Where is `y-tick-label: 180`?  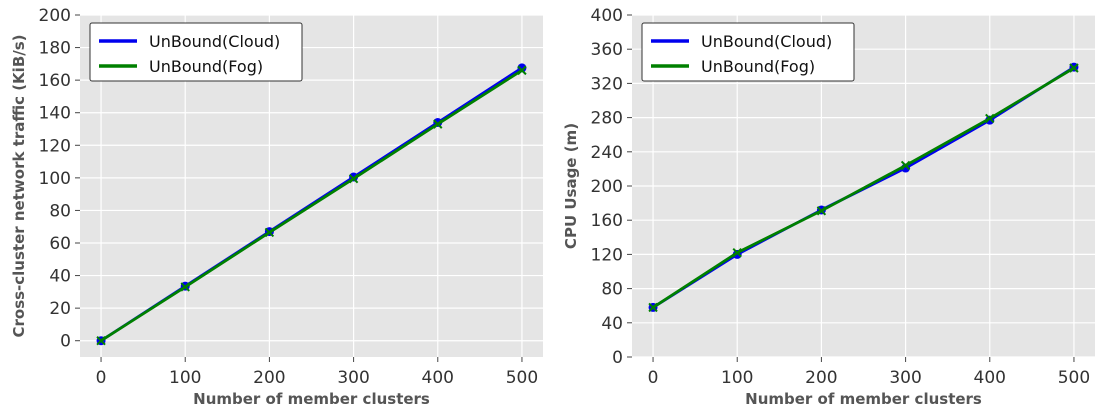 y-tick-label: 180 is located at coordinates (55, 49).